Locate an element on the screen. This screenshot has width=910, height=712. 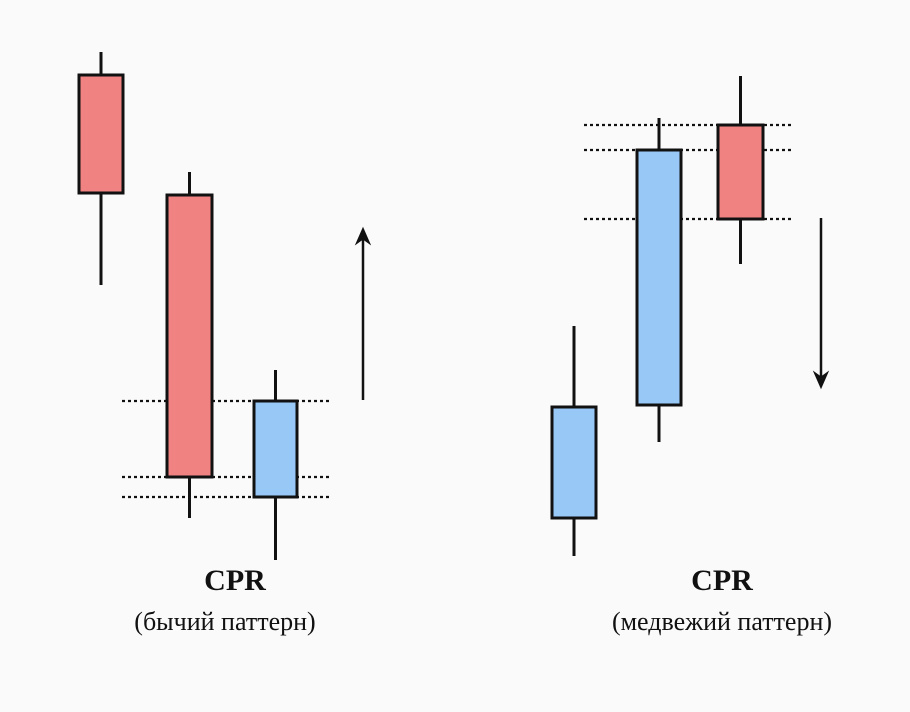
bullish-pattern-subtitle: (бычий паттерн) is located at coordinates (224, 621).